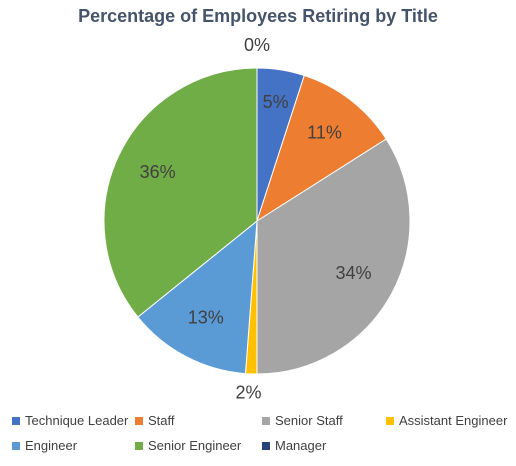 The width and height of the screenshot is (516, 466). I want to click on legend-item-staff: Staff, so click(155, 420).